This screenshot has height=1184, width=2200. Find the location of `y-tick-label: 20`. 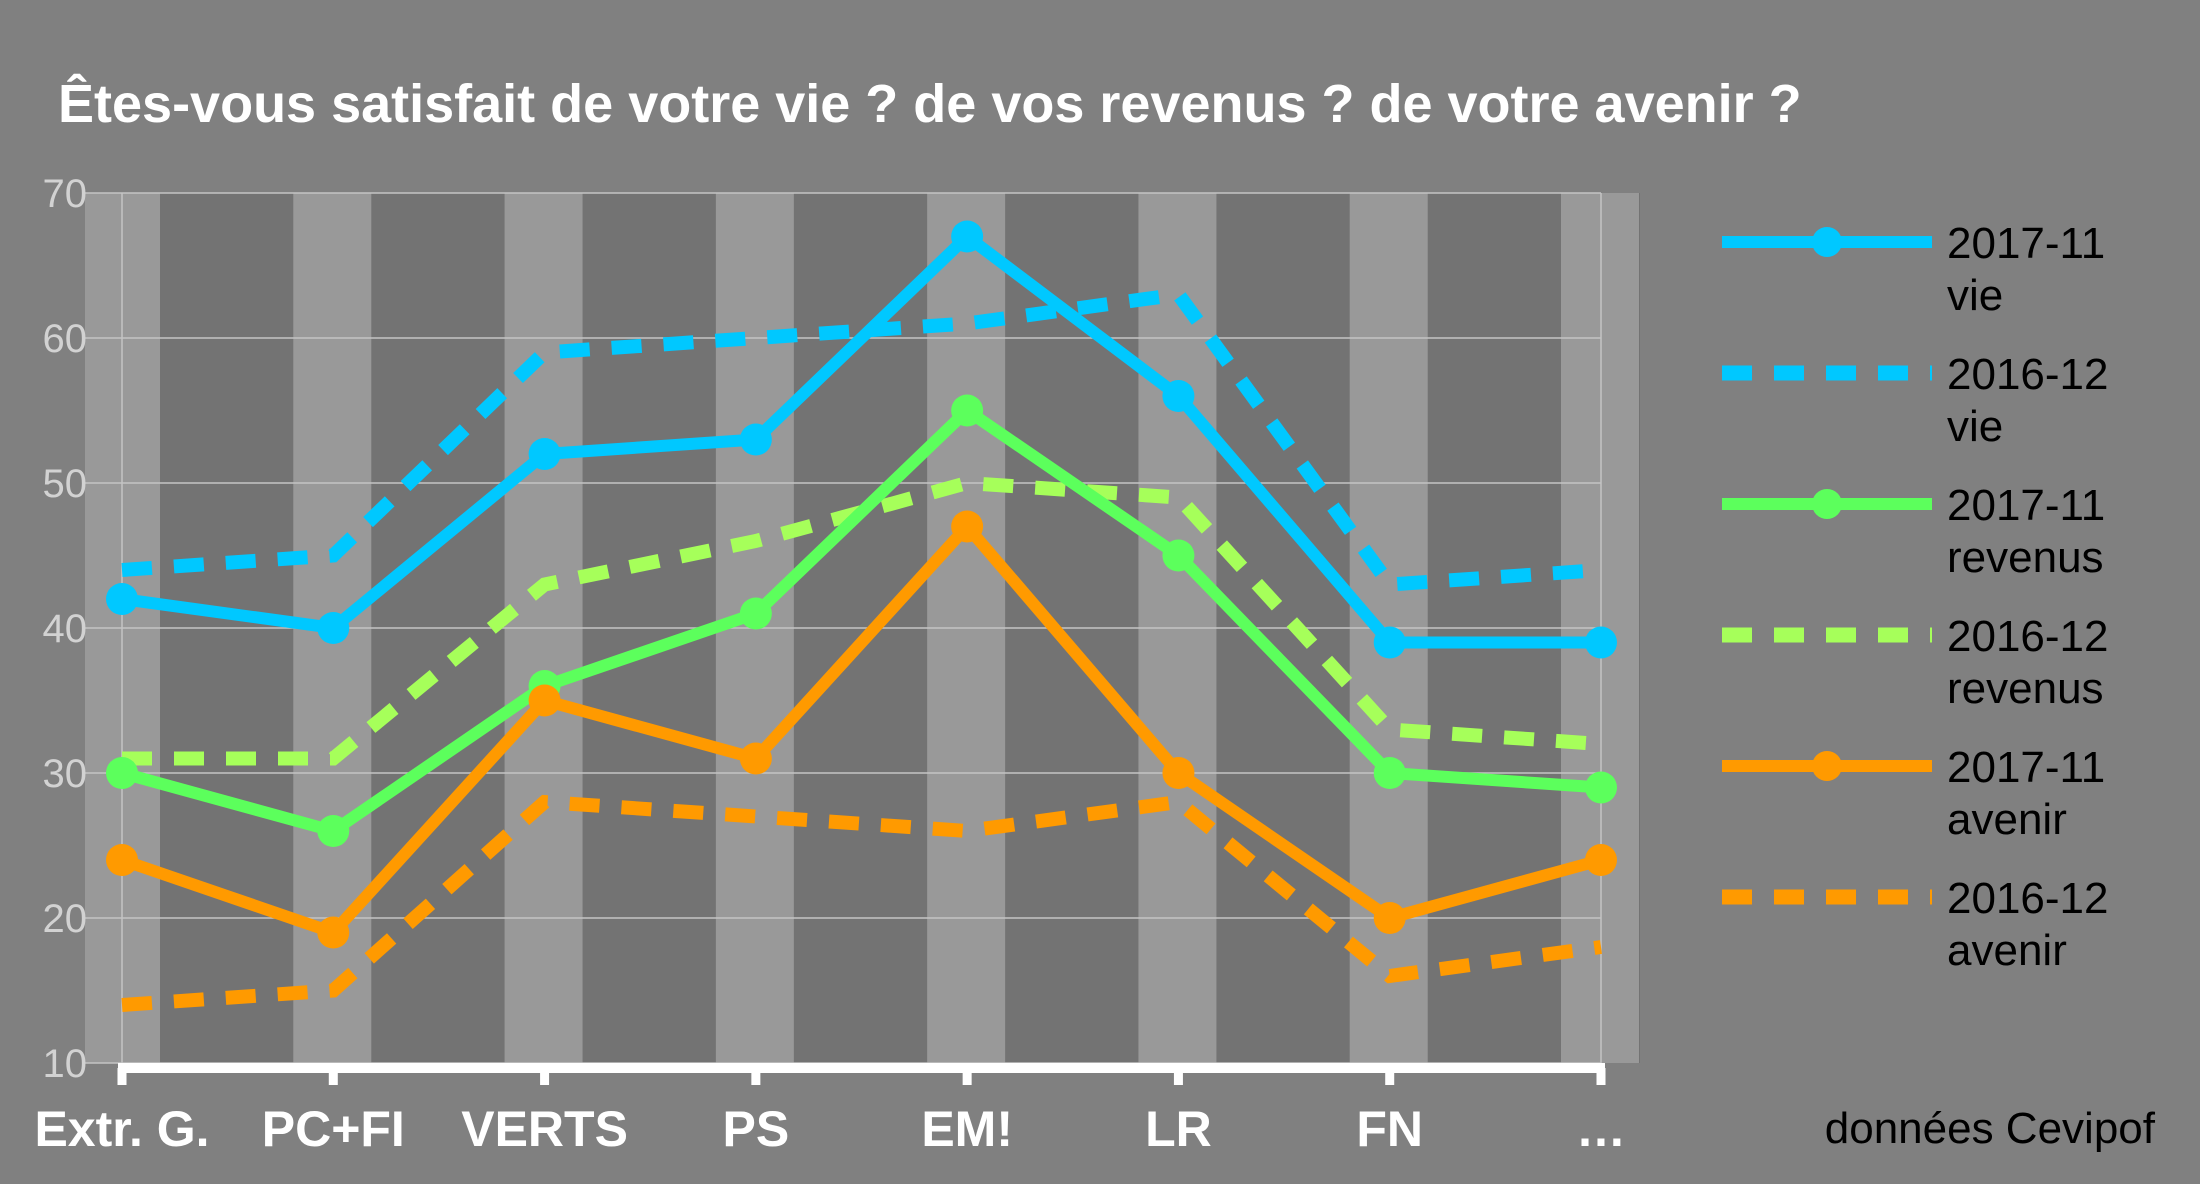

y-tick-label: 20 is located at coordinates (65, 919).